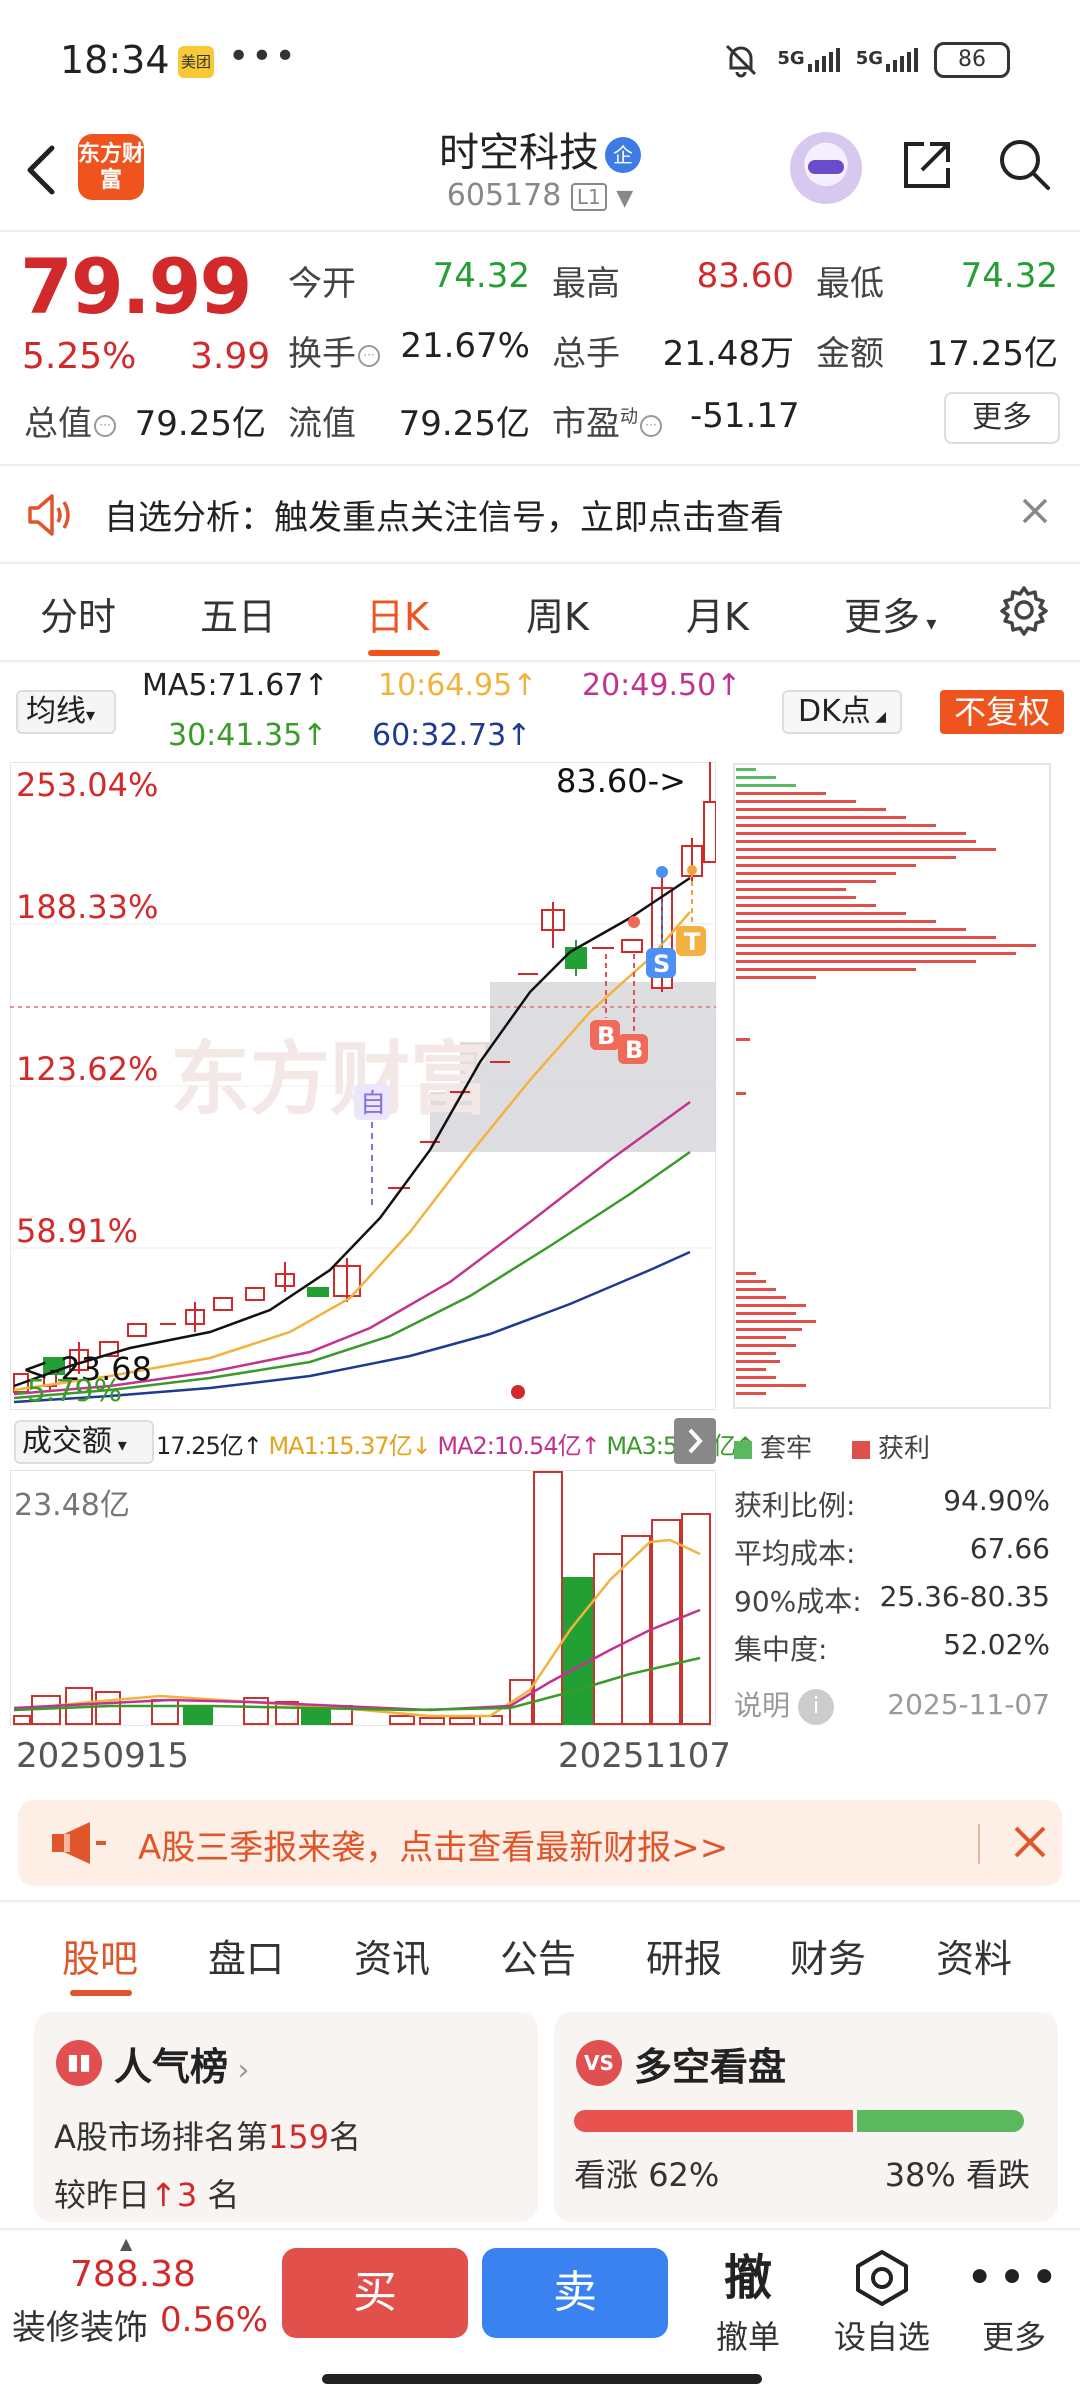 The width and height of the screenshot is (1080, 2400). Describe the element at coordinates (691, 914) in the screenshot. I see `t-marker: T` at that location.